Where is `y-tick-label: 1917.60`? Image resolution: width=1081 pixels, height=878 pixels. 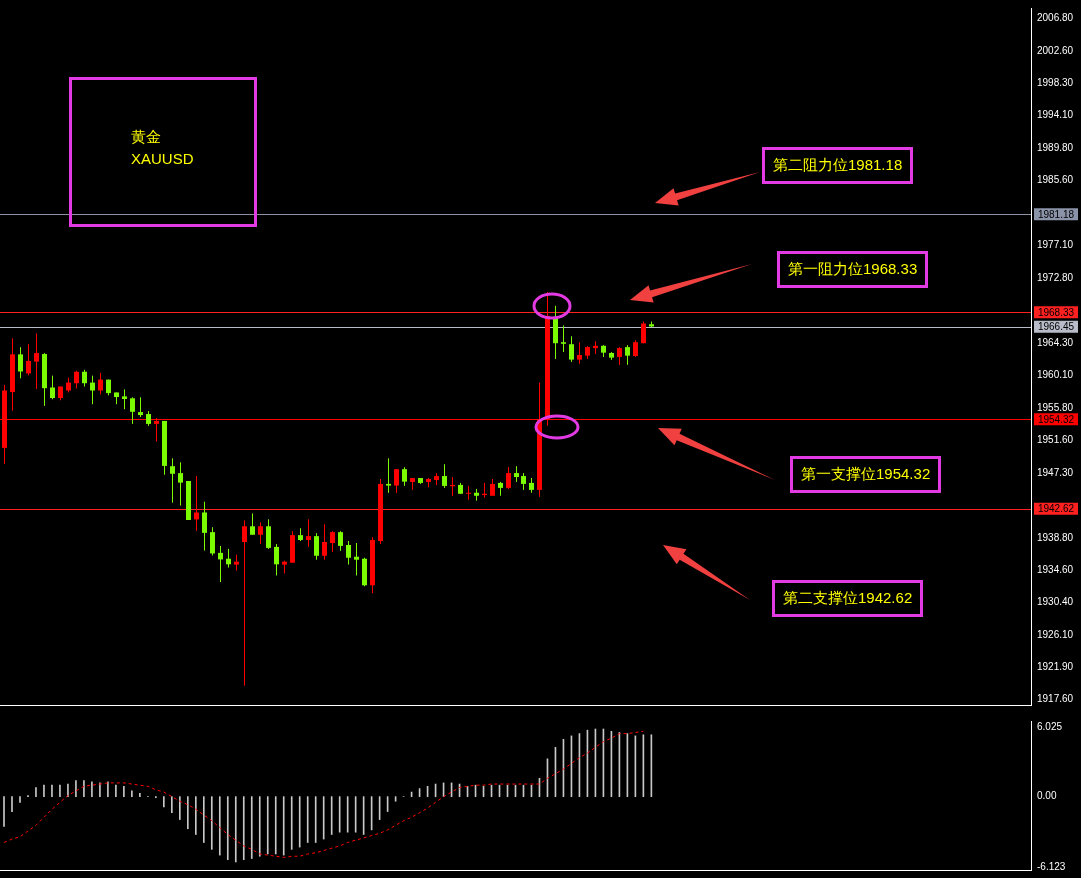 y-tick-label: 1917.60 is located at coordinates (1055, 699).